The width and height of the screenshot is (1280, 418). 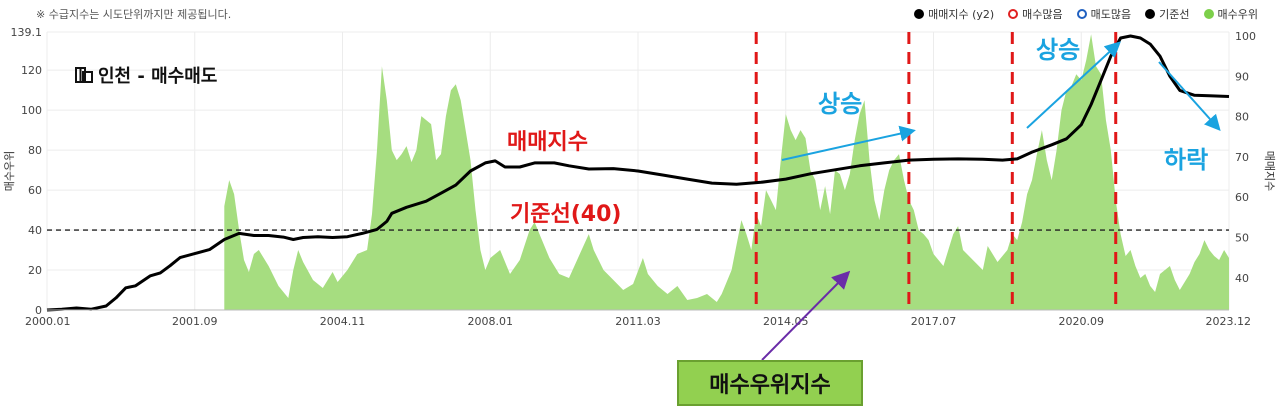 What do you see at coordinates (343, 321) in the screenshot?
I see `x-tick-label: 2004.11` at bounding box center [343, 321].